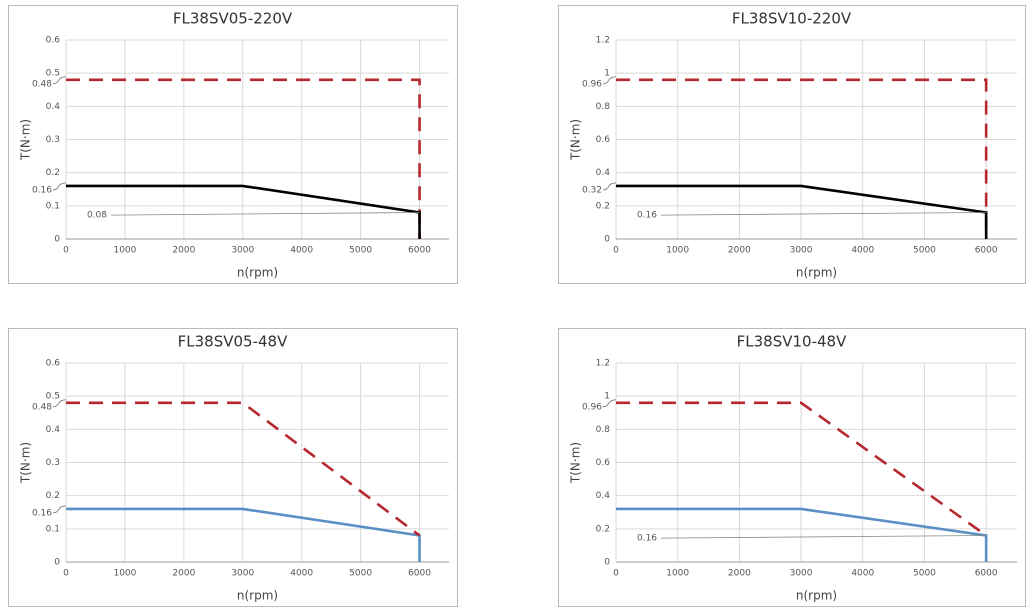 Image resolution: width=1031 pixels, height=614 pixels. What do you see at coordinates (233, 342) in the screenshot?
I see `chart-title: FL38SV05-48V` at bounding box center [233, 342].